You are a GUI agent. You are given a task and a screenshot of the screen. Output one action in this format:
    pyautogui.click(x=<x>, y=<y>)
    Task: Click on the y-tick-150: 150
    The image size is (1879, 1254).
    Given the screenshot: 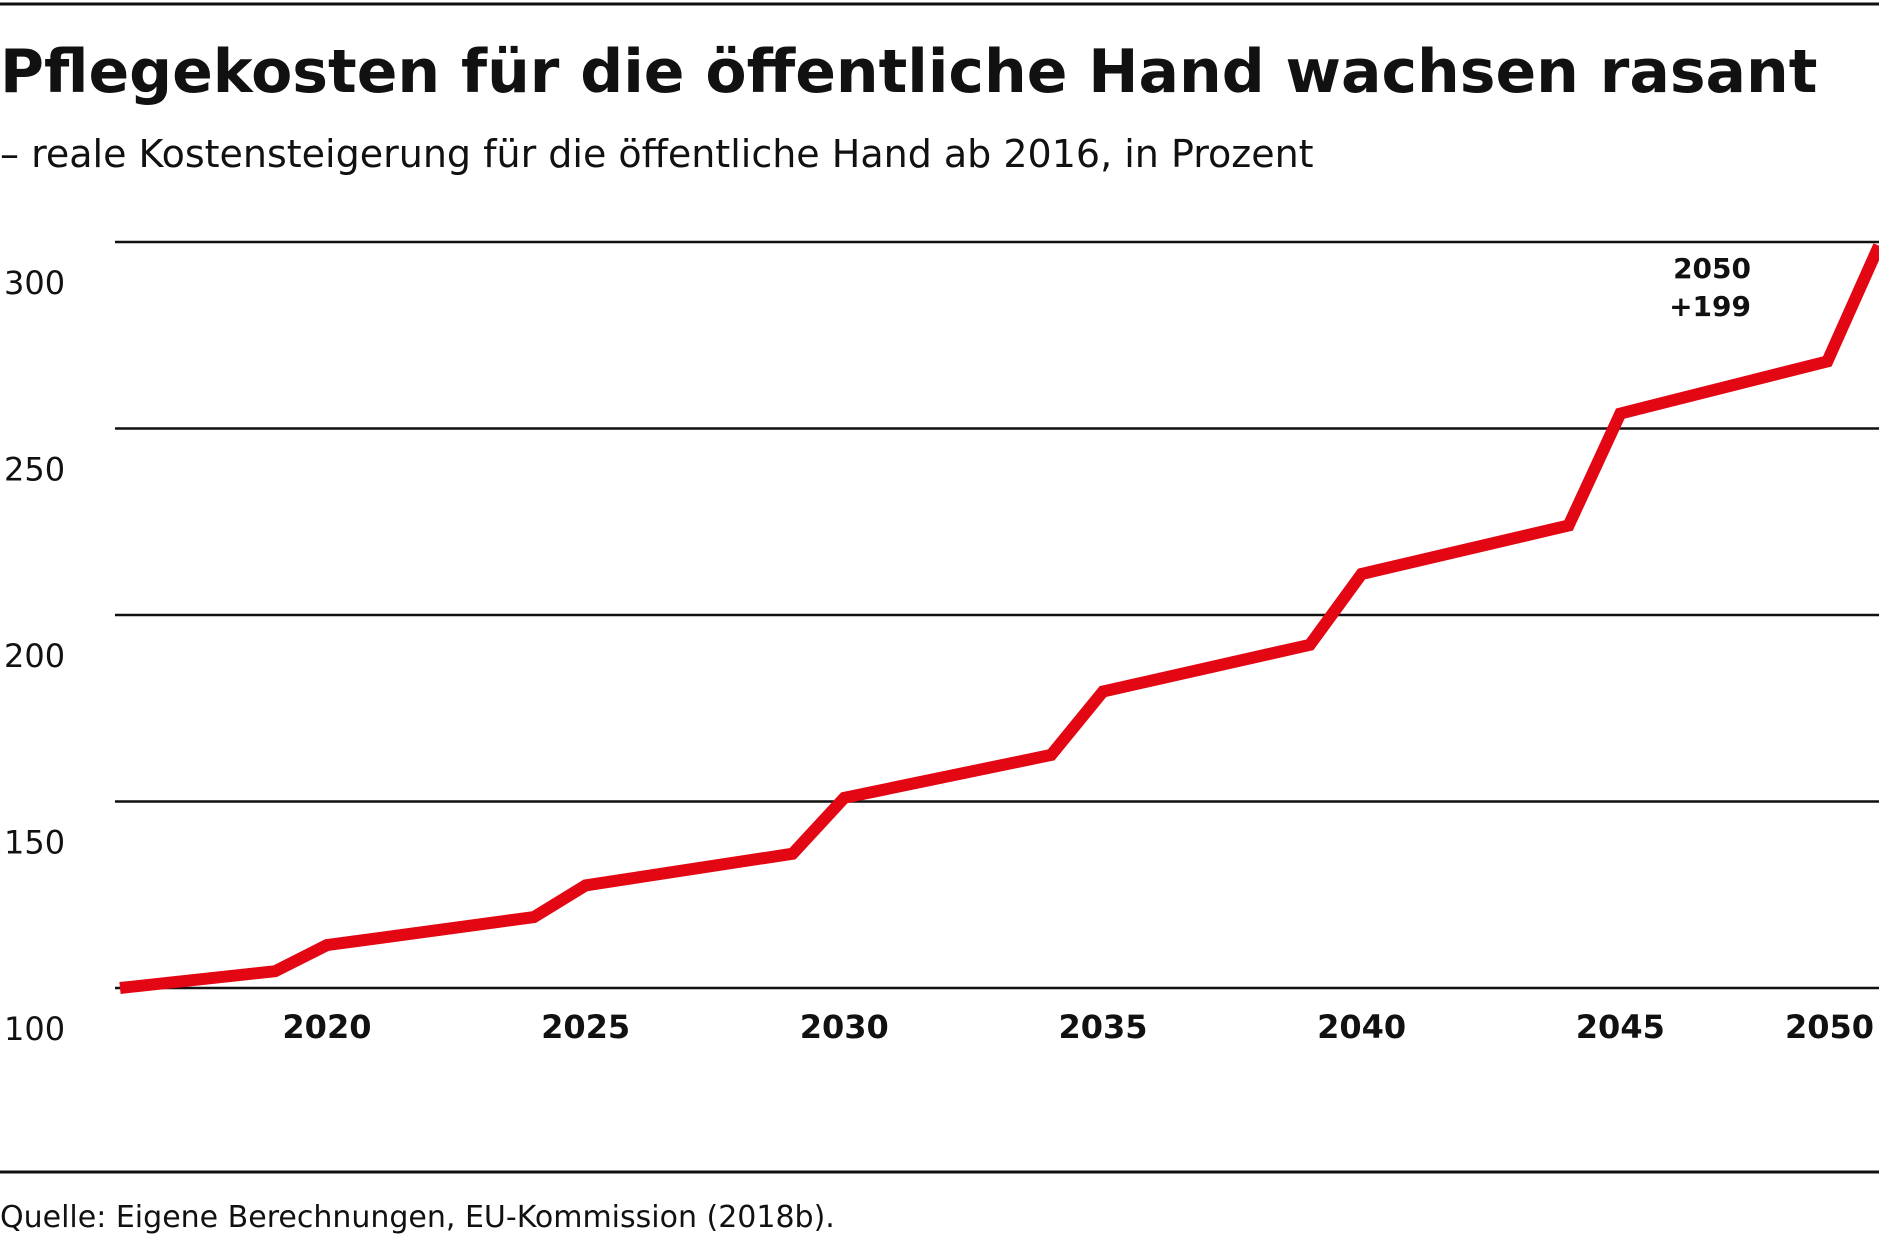 What is the action you would take?
    pyautogui.click(x=34, y=843)
    